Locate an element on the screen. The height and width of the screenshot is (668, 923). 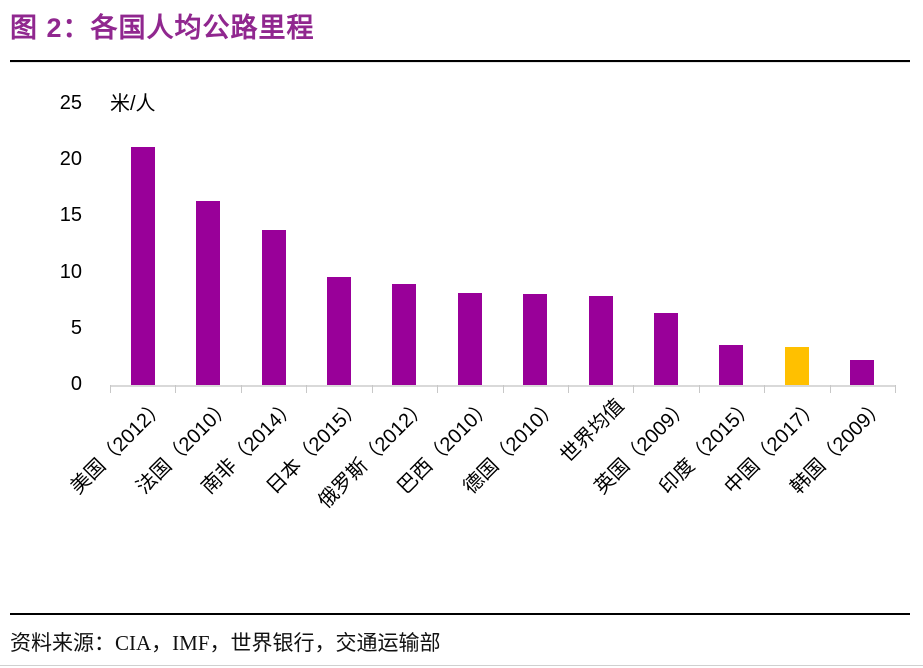
footer-divider-rule is located at coordinates (460, 614).